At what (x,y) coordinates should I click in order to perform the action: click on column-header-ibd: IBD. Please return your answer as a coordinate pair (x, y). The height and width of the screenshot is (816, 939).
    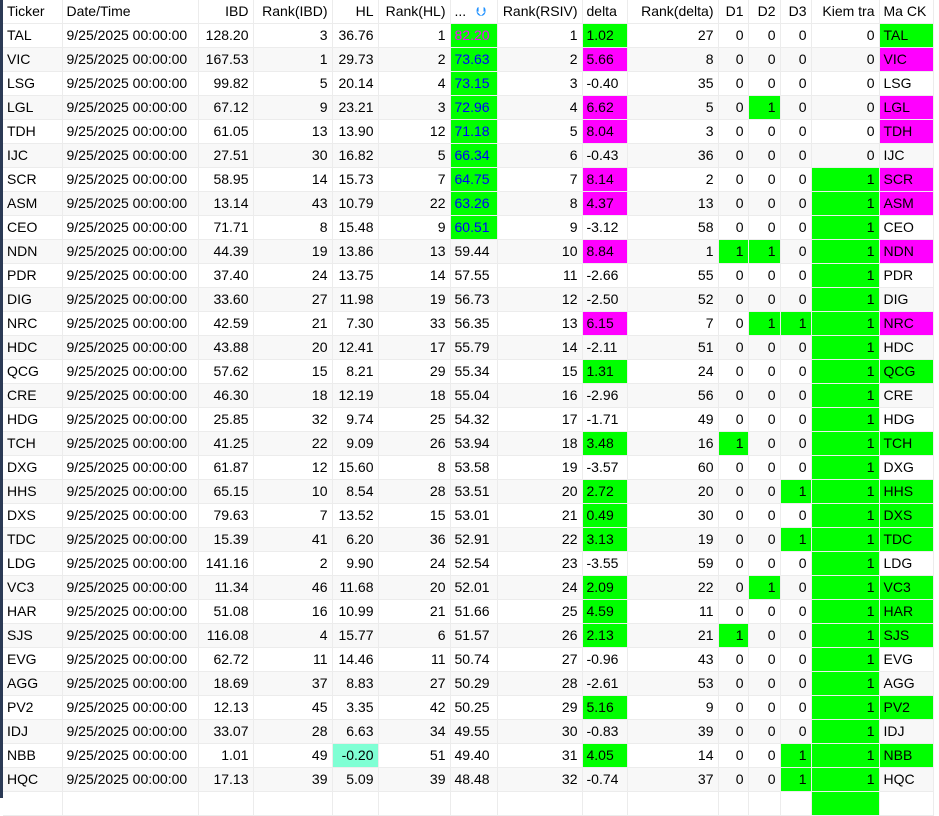
    Looking at the image, I should click on (226, 12).